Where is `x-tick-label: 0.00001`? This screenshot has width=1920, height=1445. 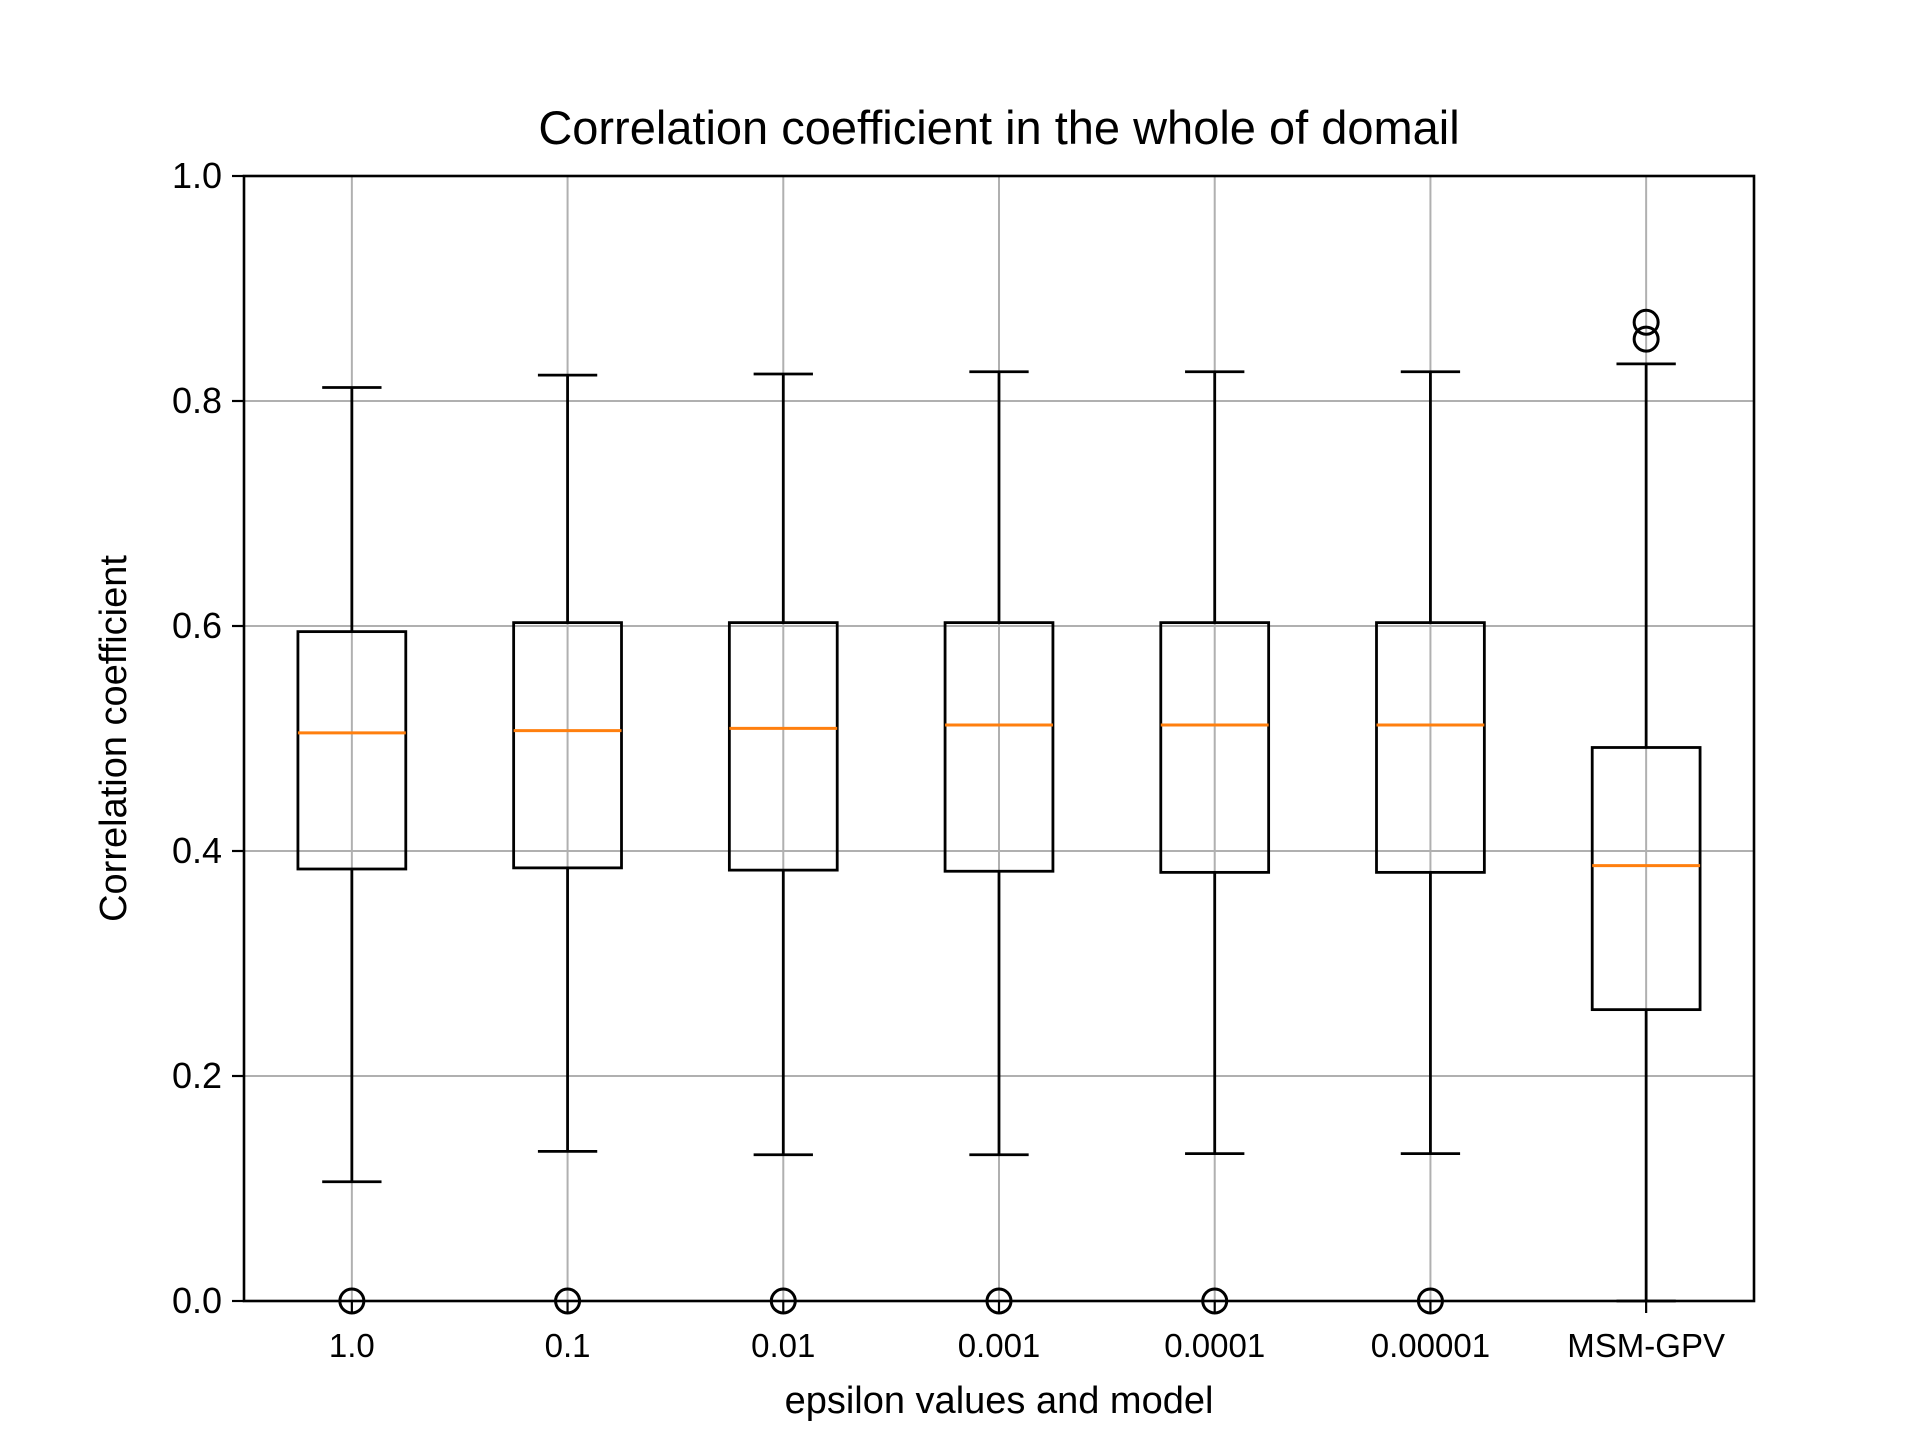
x-tick-label: 0.00001 is located at coordinates (1430, 1345).